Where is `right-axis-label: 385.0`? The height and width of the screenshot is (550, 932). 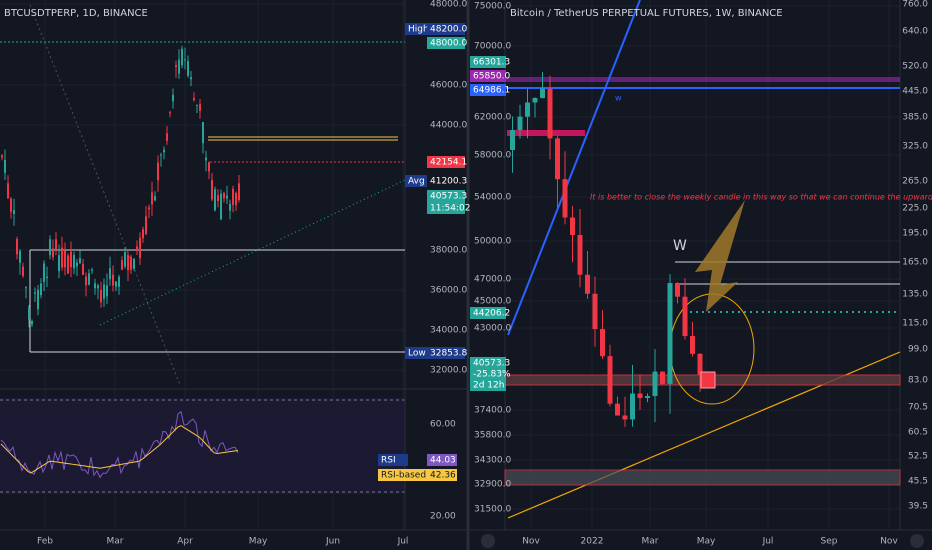
right-axis-label: 385.0 is located at coordinates (915, 118).